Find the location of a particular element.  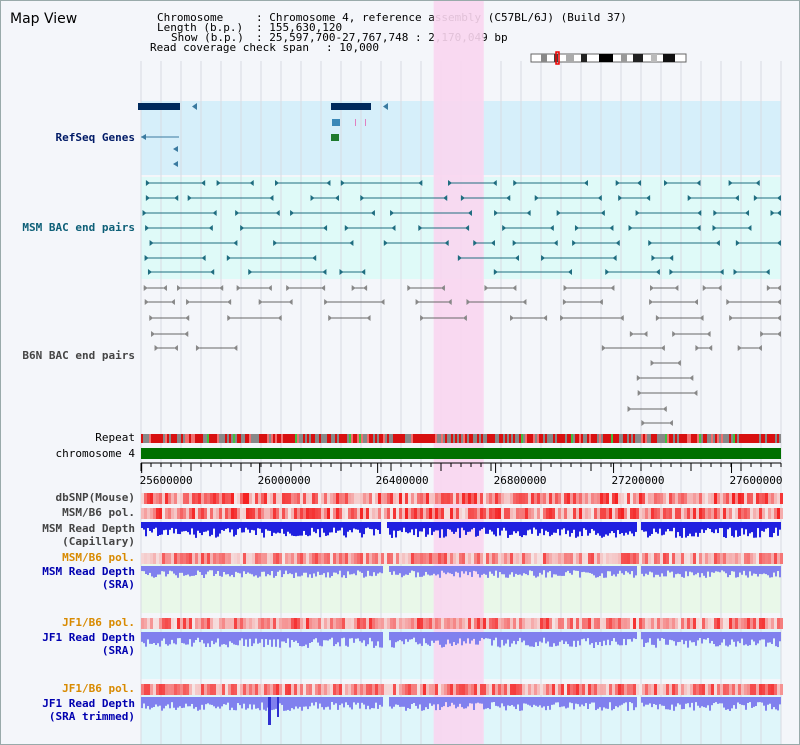

track-label-jf1-depth-trim-2: (SRA trimmed) is located at coordinates (91, 716).